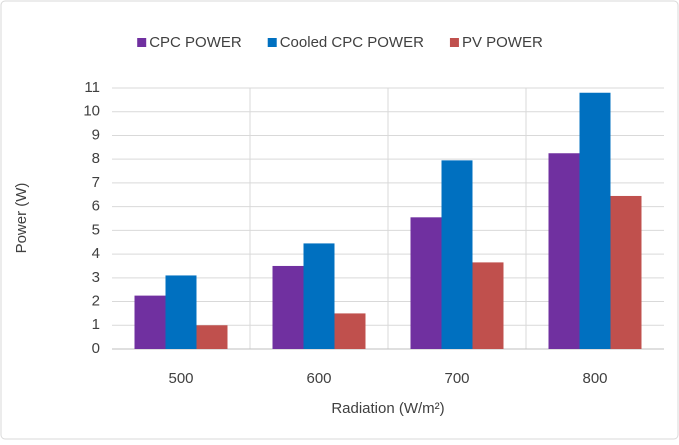 This screenshot has height=445, width=679. I want to click on y-tick-label: 1, so click(96, 324).